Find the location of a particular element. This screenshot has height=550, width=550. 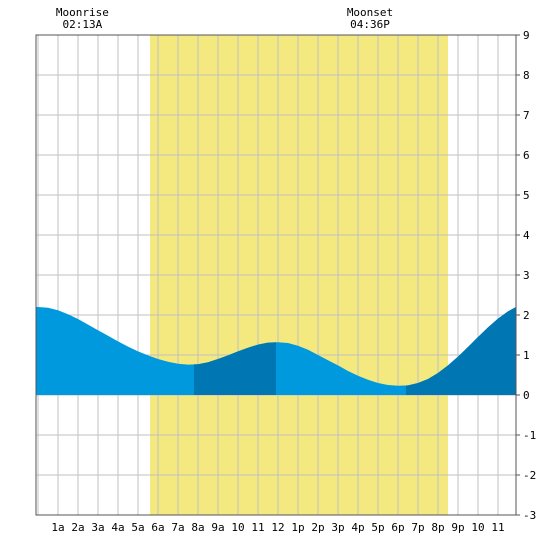

y-tick-label: 4 is located at coordinates (526, 235).